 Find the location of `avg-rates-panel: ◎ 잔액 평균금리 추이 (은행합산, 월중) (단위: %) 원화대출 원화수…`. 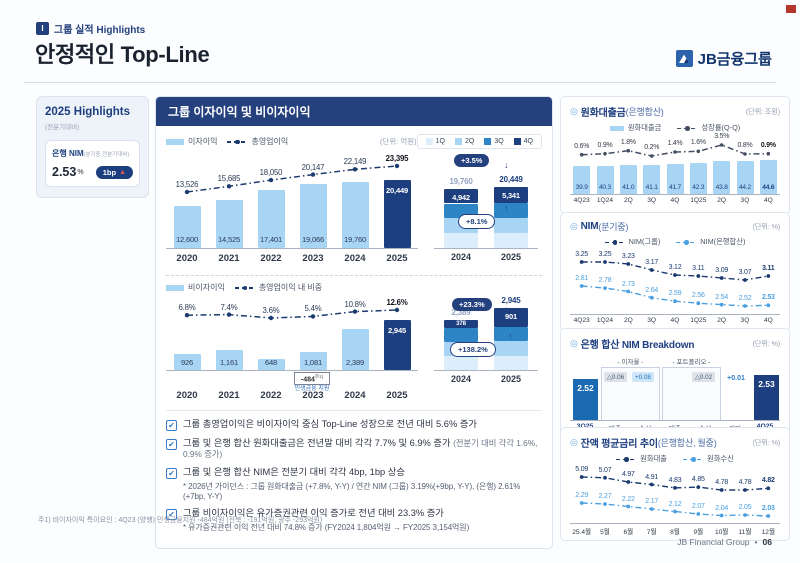

avg-rates-panel: ◎ 잔액 평균금리 추이 (은행합산, 월중) (단위: %) 원화대출 원화수… is located at coordinates (675, 484).